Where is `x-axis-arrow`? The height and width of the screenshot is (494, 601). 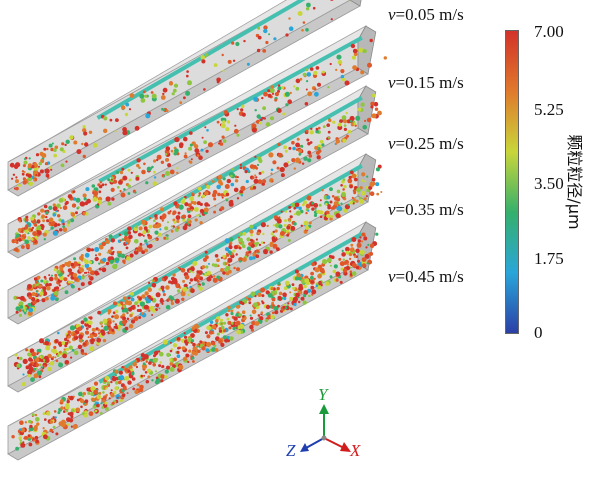
x-axis-arrow is located at coordinates (334, 443).